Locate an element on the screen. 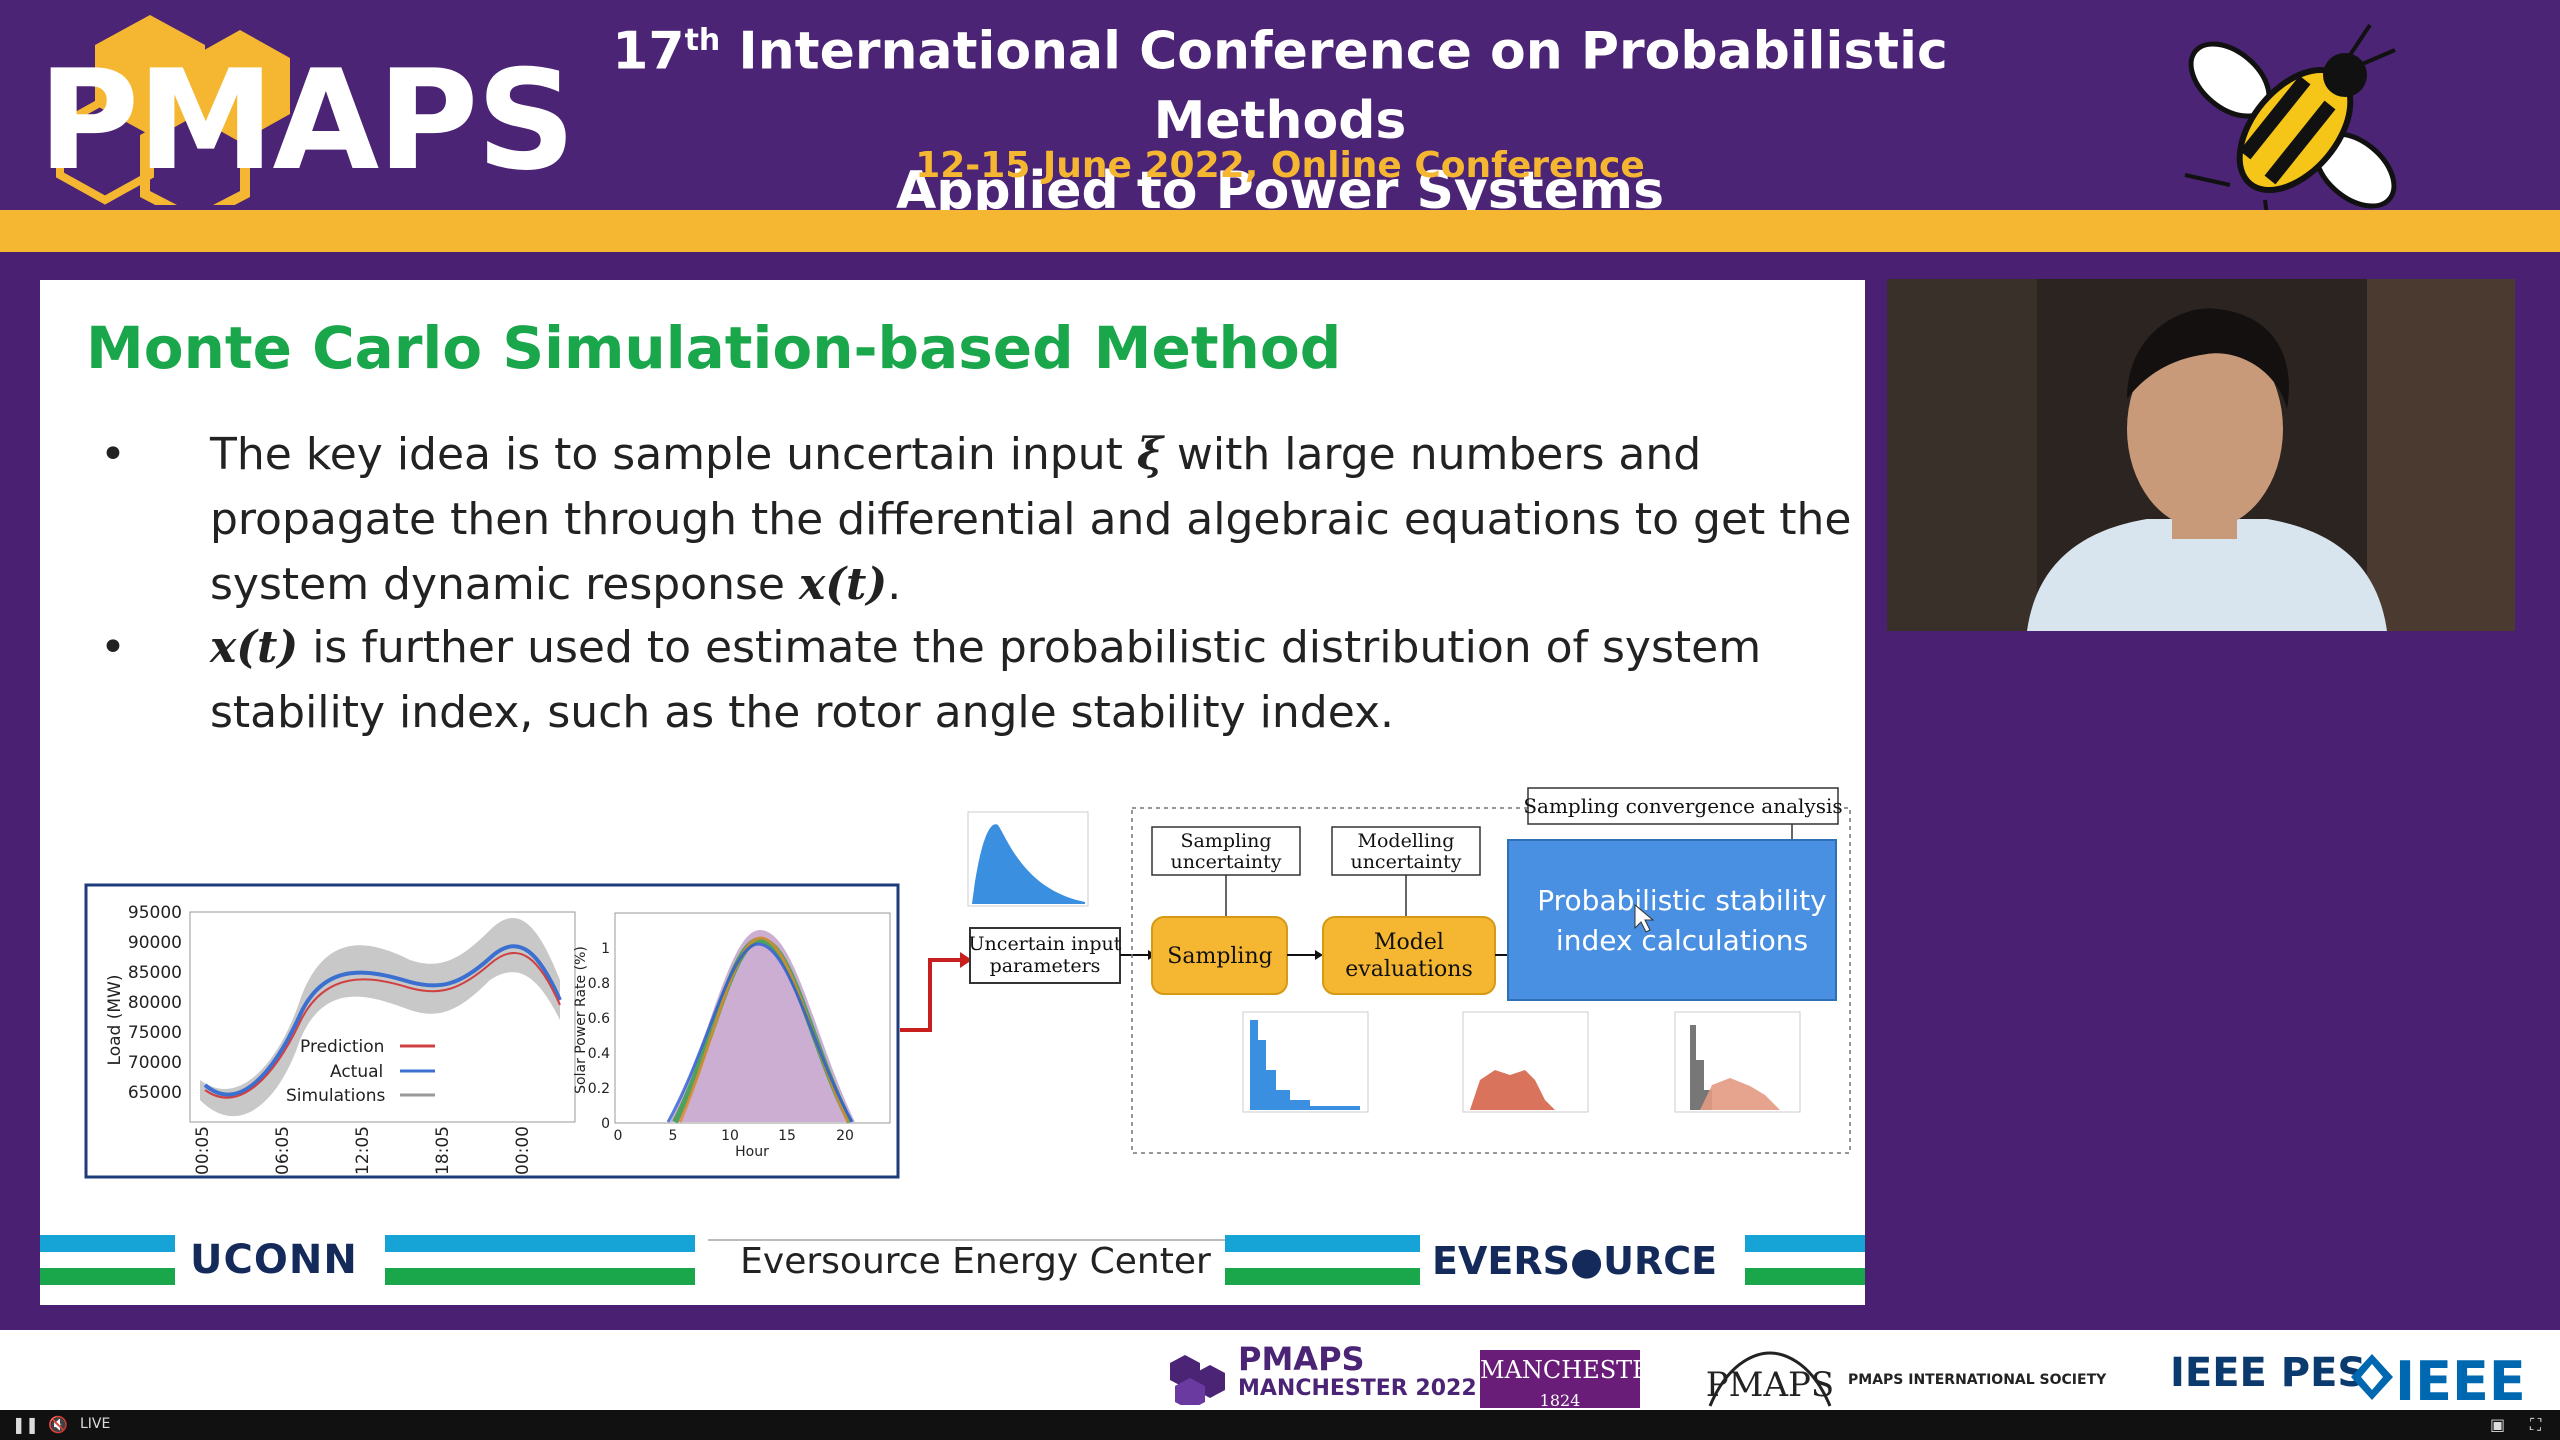  solar-y-tick: 0 is located at coordinates (605, 1124).